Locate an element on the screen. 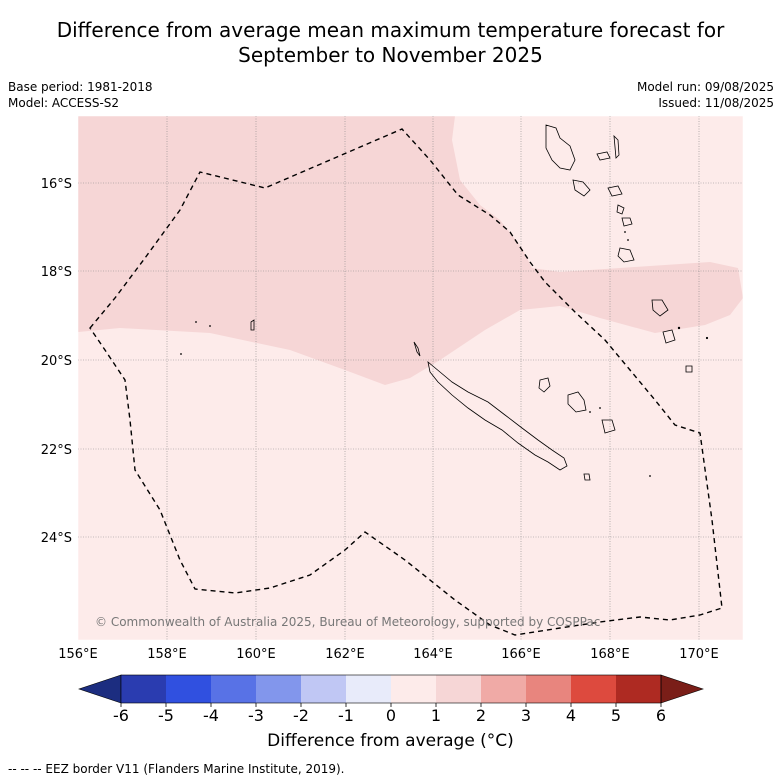 Image resolution: width=781 pixels, height=781 pixels. belep-islands is located at coordinates (417, 349).